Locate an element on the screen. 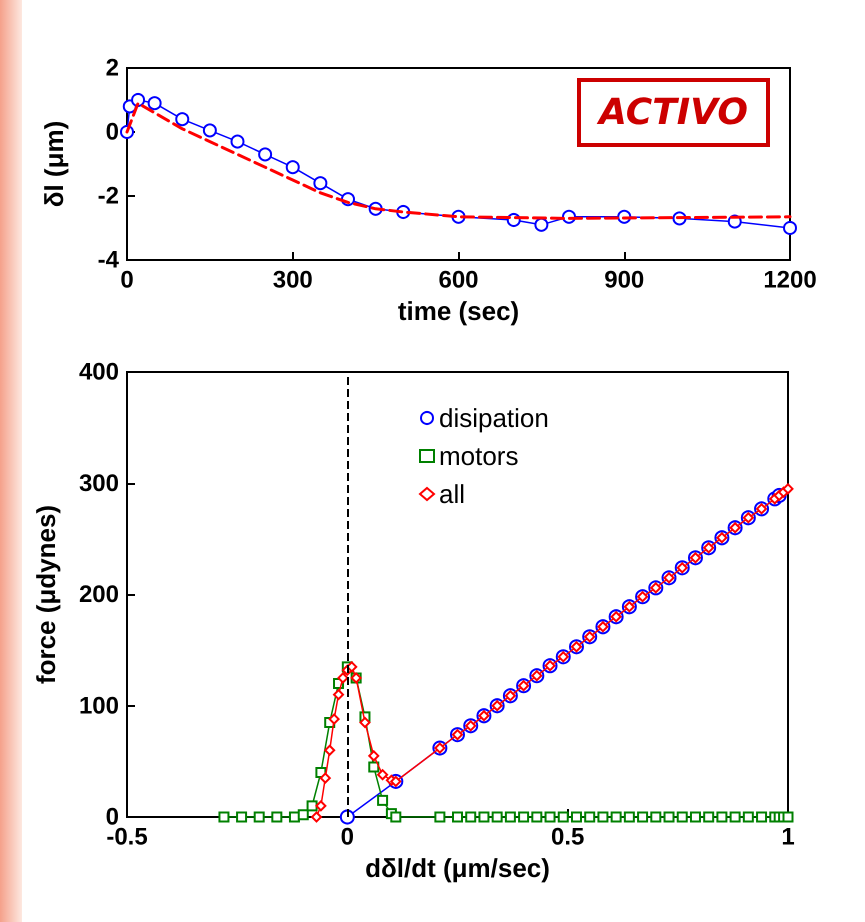 The height and width of the screenshot is (922, 865). y-tick-label: 300 is located at coordinates (98, 483).